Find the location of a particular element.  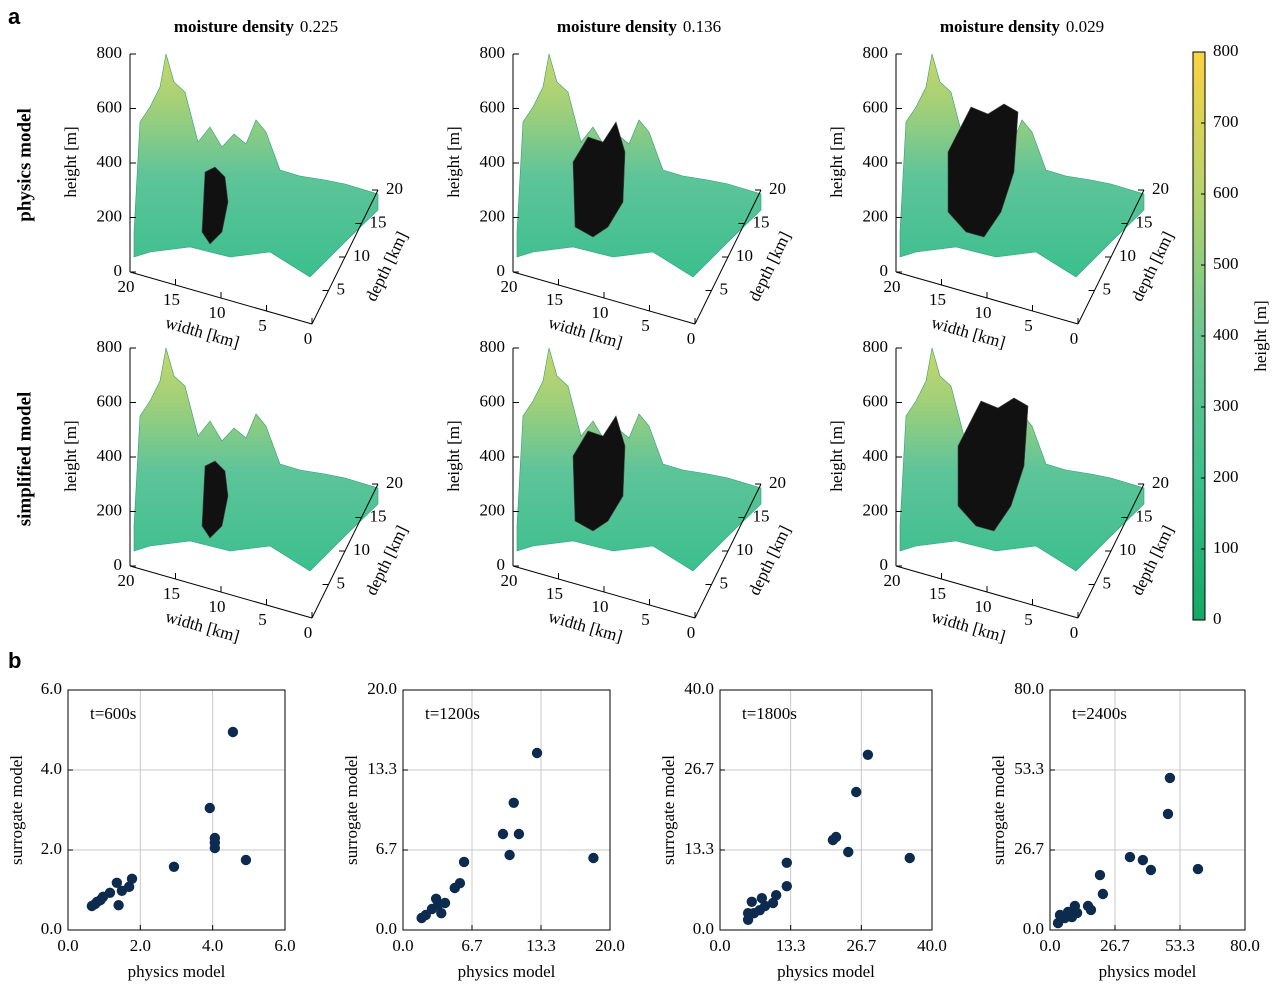

y-tick-label: 4.0 is located at coordinates (51, 768).